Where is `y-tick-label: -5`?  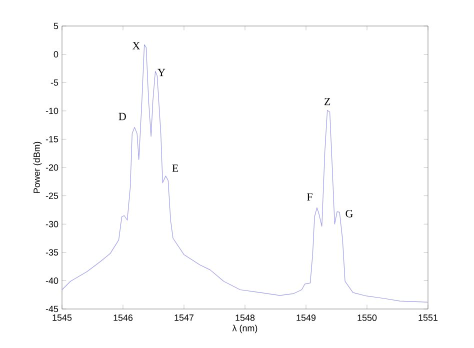
y-tick-label: -5 is located at coordinates (54, 82).